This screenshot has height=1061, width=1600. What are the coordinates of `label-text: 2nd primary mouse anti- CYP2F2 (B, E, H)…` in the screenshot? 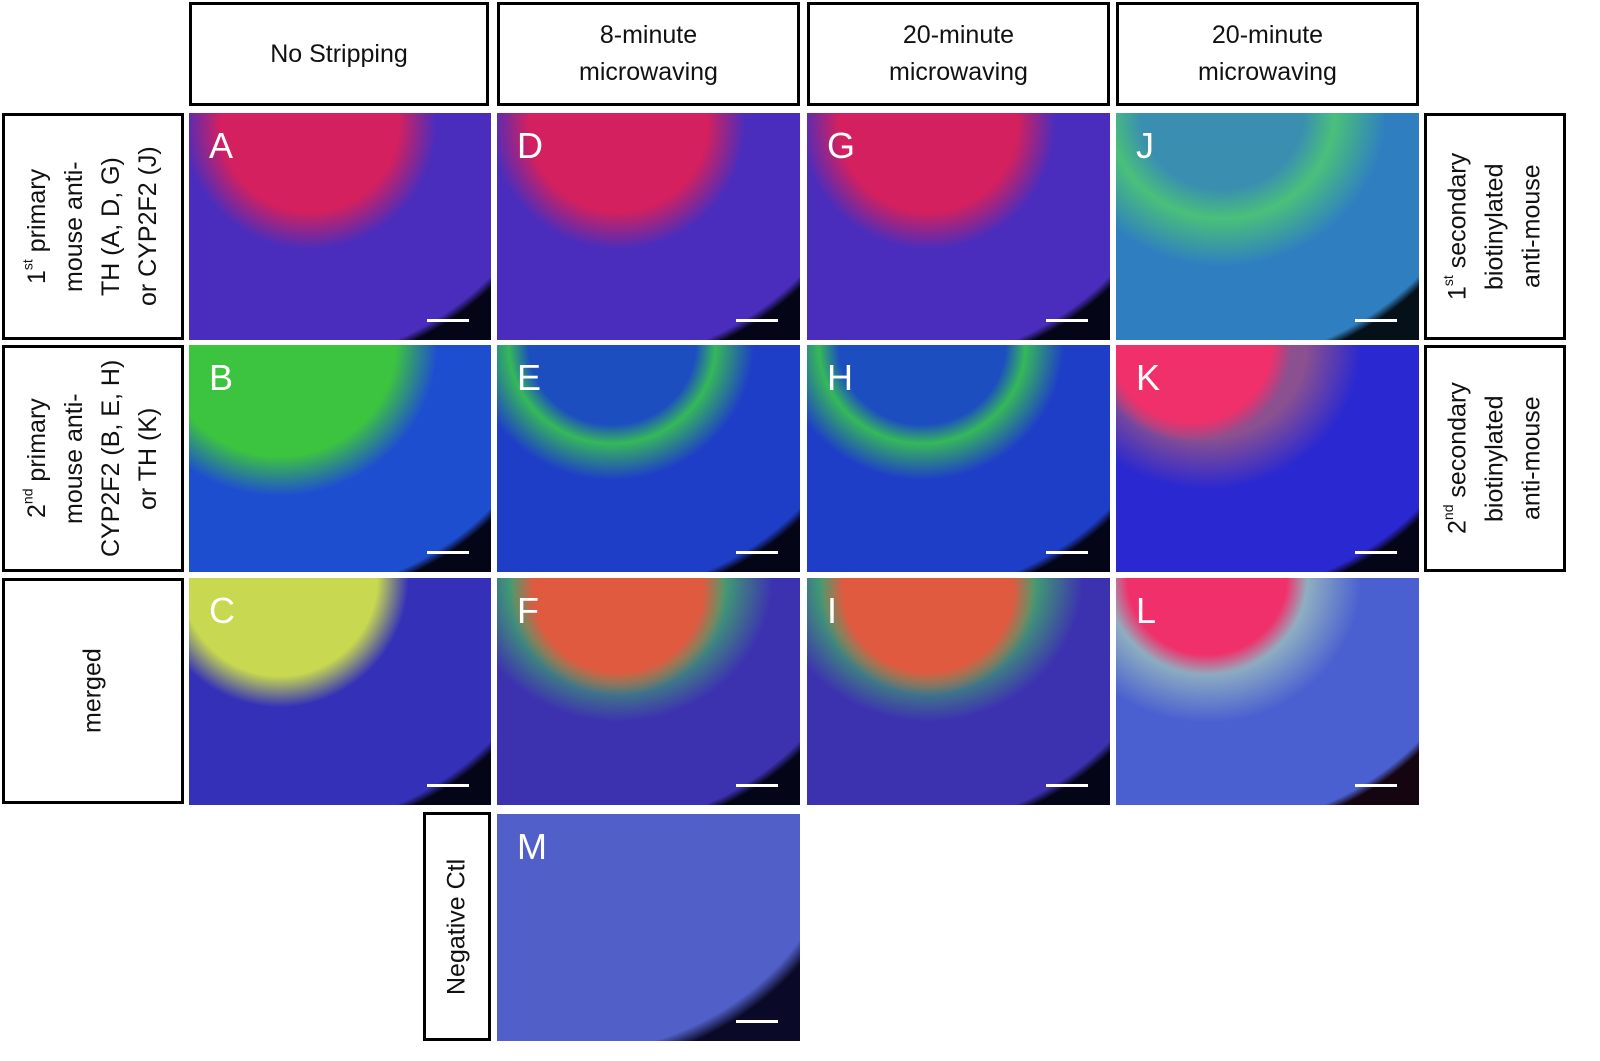 It's located at (93, 458).